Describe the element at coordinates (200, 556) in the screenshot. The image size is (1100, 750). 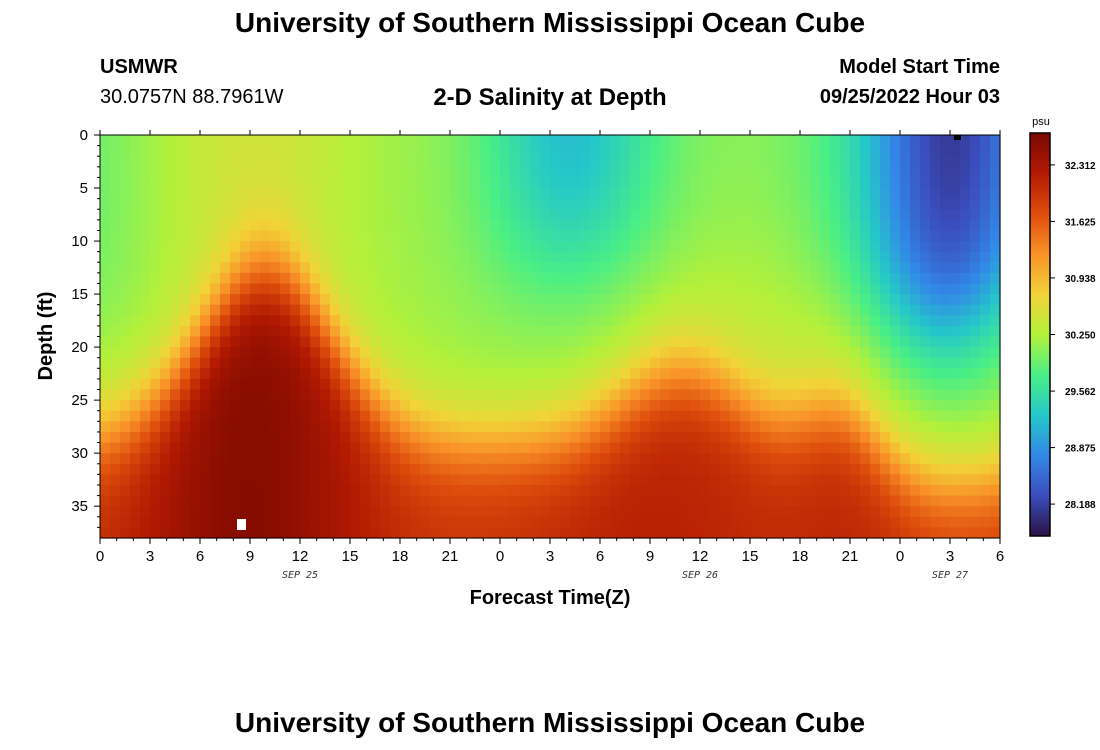
I see `x-tick-label: 6` at that location.